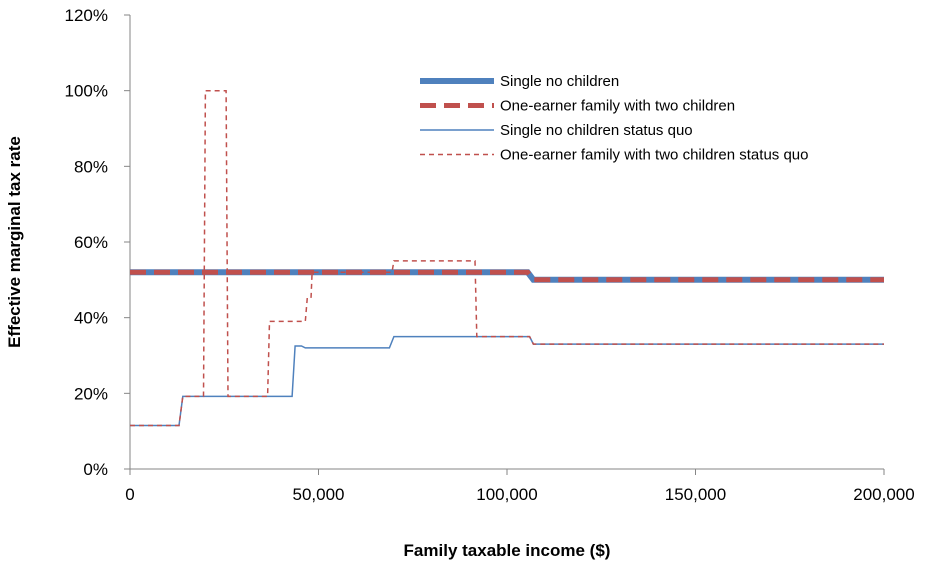 The width and height of the screenshot is (932, 563). What do you see at coordinates (596, 130) in the screenshot?
I see `legend-label: Single no children status quo` at bounding box center [596, 130].